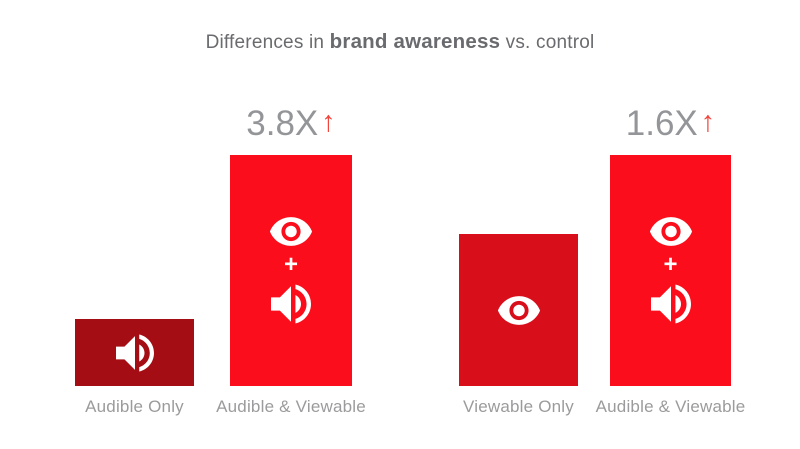 This screenshot has width=800, height=449. I want to click on multiplier-value: 1.6X, so click(661, 123).